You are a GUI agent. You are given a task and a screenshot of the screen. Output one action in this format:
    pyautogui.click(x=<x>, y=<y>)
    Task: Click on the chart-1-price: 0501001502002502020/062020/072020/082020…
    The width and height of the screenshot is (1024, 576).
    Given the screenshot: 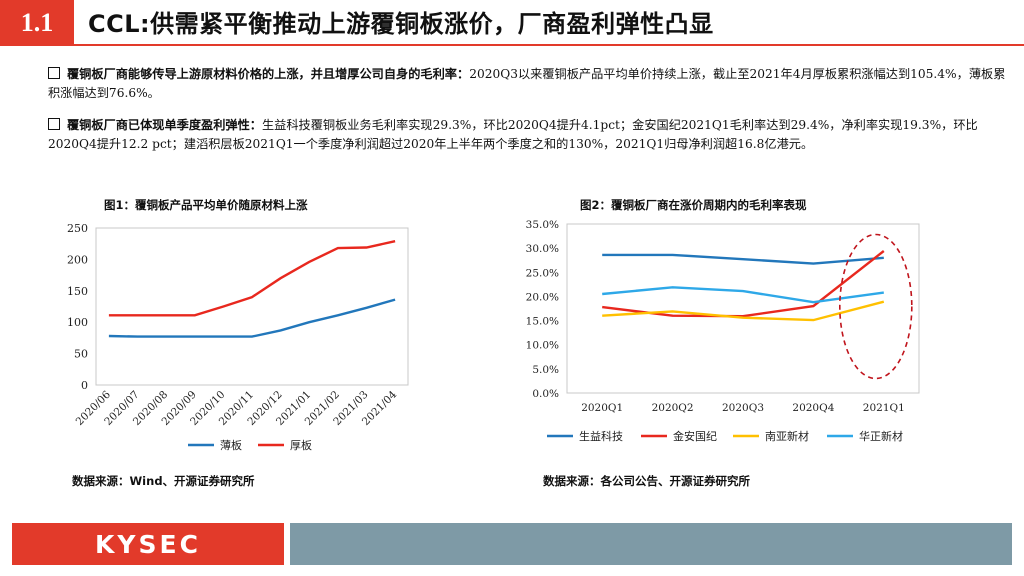 What is the action you would take?
    pyautogui.click(x=238, y=337)
    